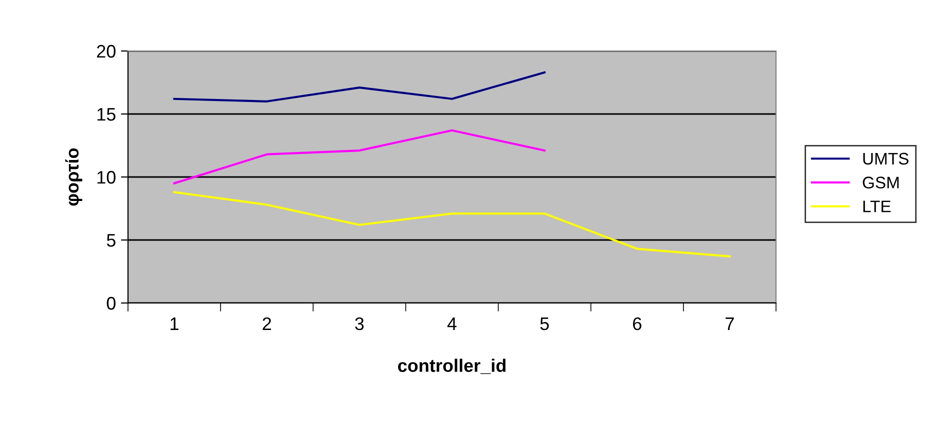  What do you see at coordinates (174, 324) in the screenshot?
I see `x-tick-label: 1` at bounding box center [174, 324].